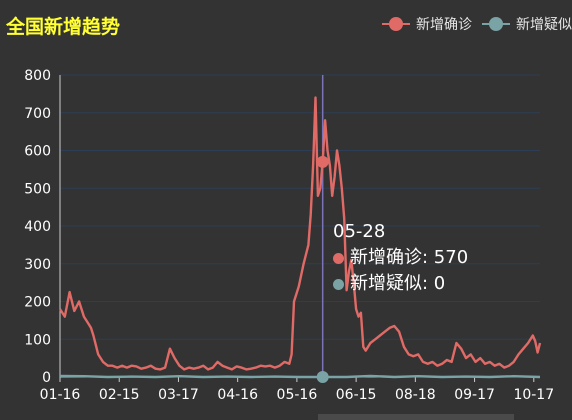  I want to click on y-tick-label: 100, so click(37, 340).